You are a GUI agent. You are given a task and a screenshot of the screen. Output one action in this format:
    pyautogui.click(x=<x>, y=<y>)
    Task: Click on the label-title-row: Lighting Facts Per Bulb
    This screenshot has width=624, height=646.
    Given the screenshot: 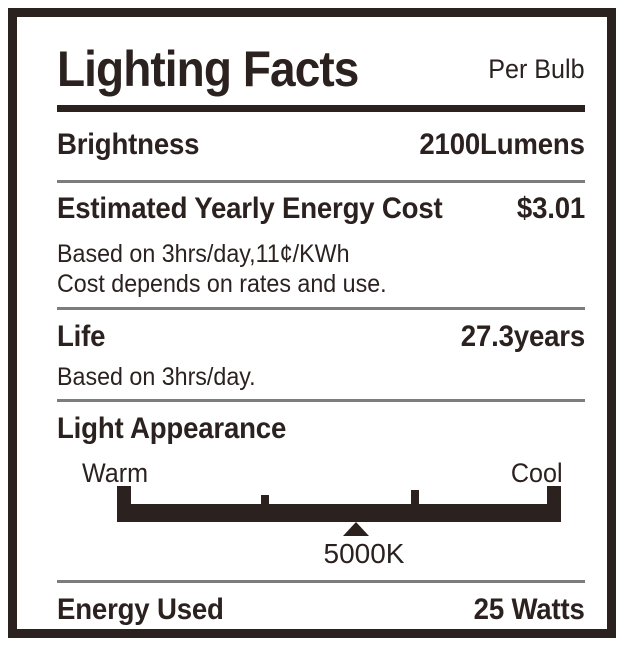 What is the action you would take?
    pyautogui.click(x=321, y=69)
    